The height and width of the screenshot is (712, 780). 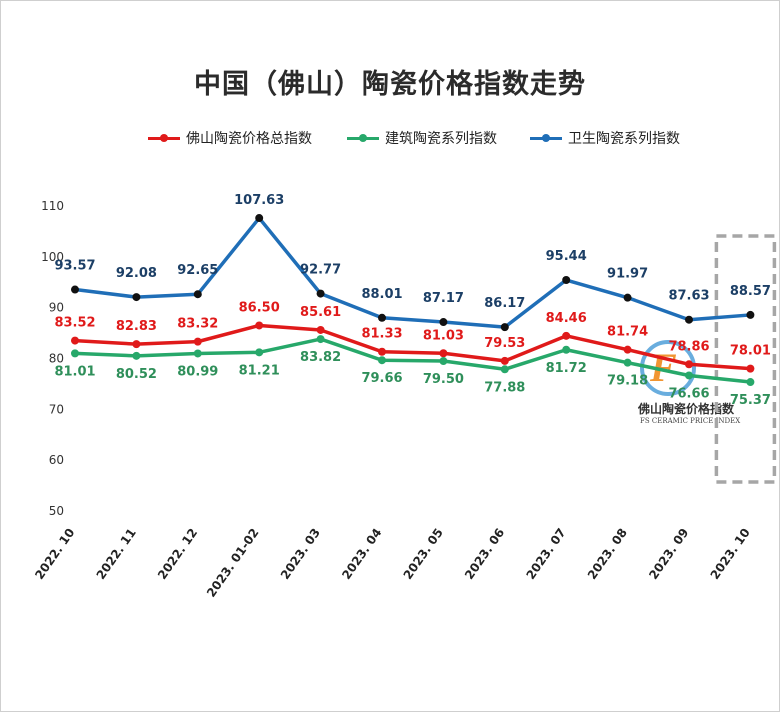 What do you see at coordinates (730, 554) in the screenshot?
I see `x-tick-label: 2023. 10` at bounding box center [730, 554].